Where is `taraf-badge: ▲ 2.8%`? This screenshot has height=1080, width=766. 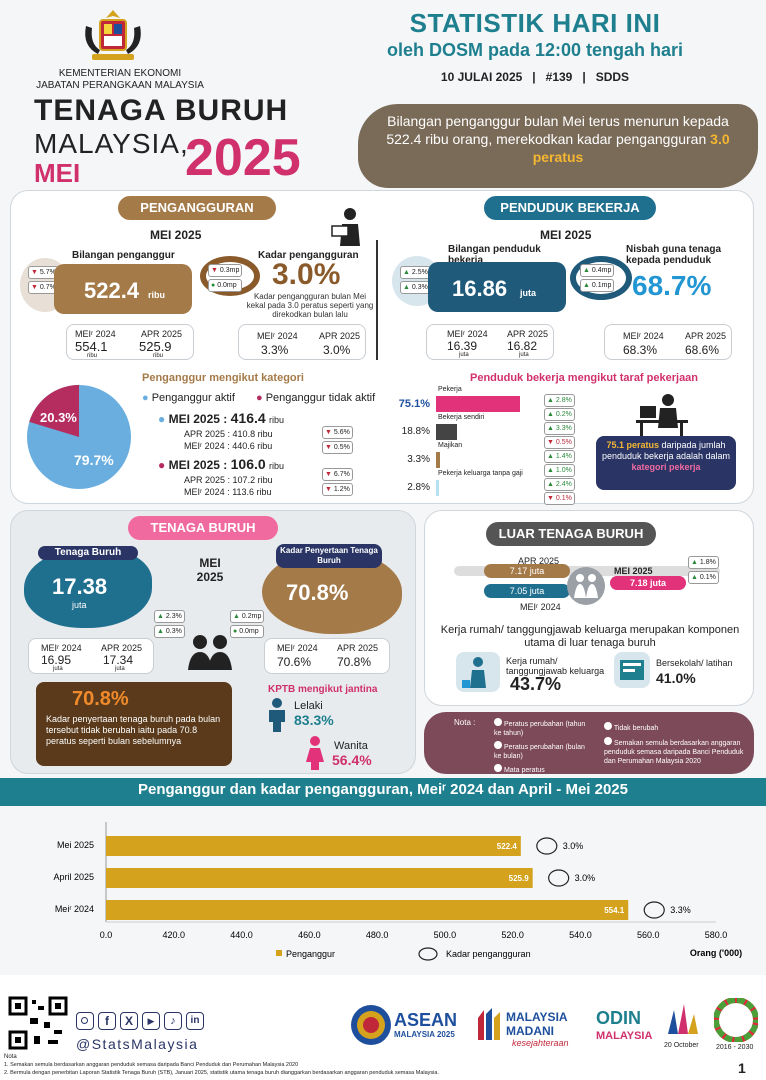 taraf-badge: ▲ 2.8% is located at coordinates (559, 400).